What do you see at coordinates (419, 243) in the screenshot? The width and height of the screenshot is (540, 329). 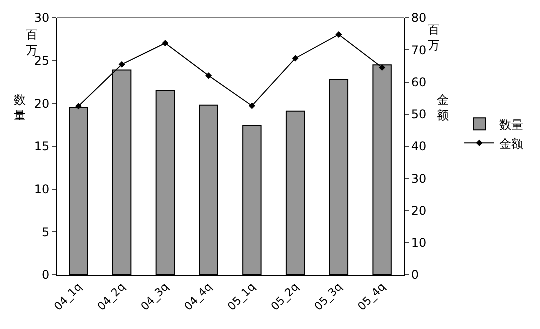 I see `y2-tick-label: 10` at bounding box center [419, 243].